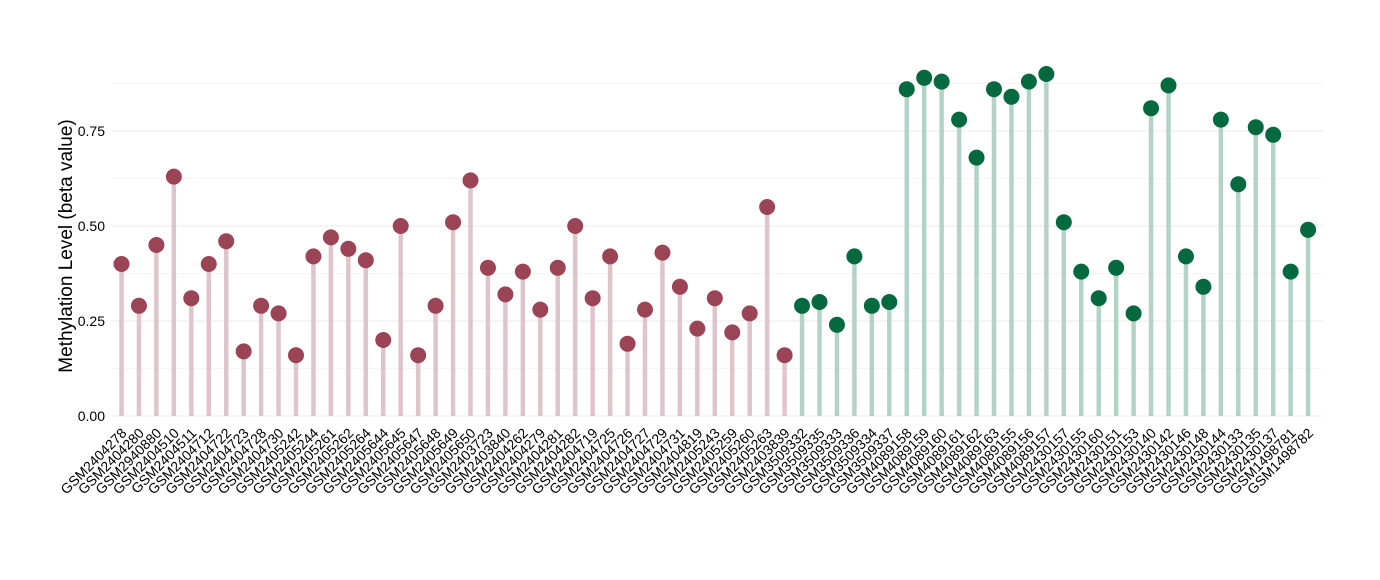  Describe the element at coordinates (91, 226) in the screenshot. I see `y-tick-label: 0.50` at that location.